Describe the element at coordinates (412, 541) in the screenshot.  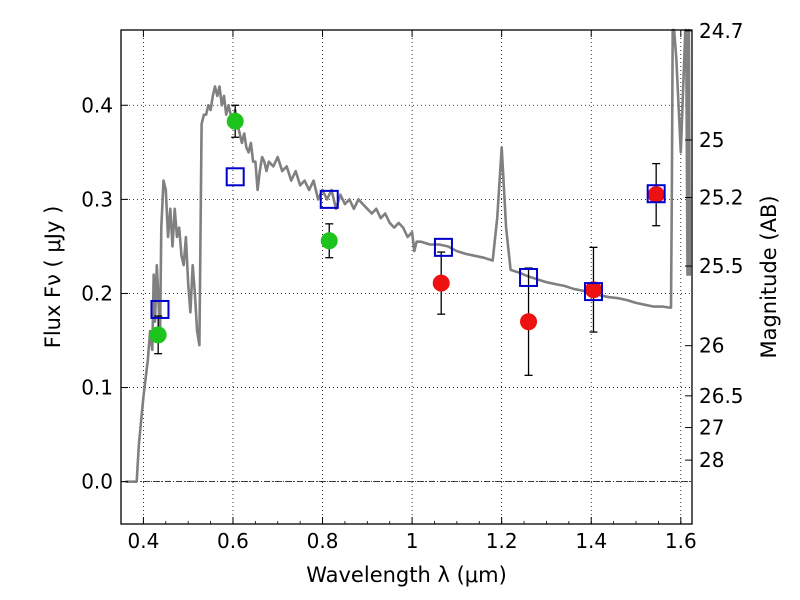
I see `x-tick-label: 1` at that location.